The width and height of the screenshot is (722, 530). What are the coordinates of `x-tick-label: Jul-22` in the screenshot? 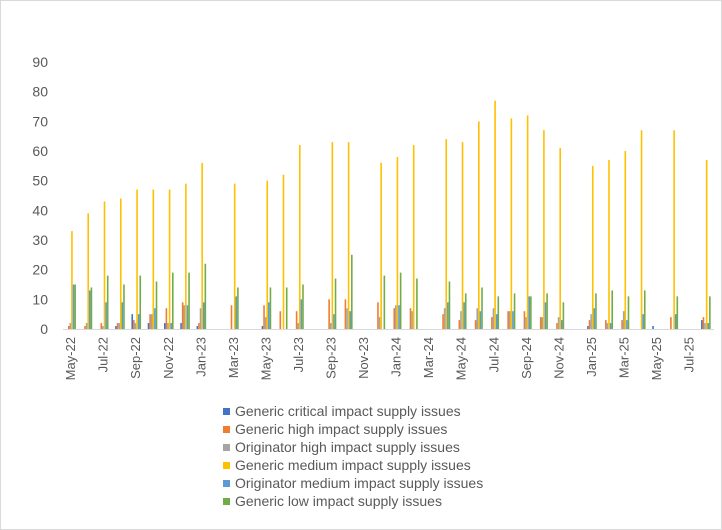 It's located at (103, 354).